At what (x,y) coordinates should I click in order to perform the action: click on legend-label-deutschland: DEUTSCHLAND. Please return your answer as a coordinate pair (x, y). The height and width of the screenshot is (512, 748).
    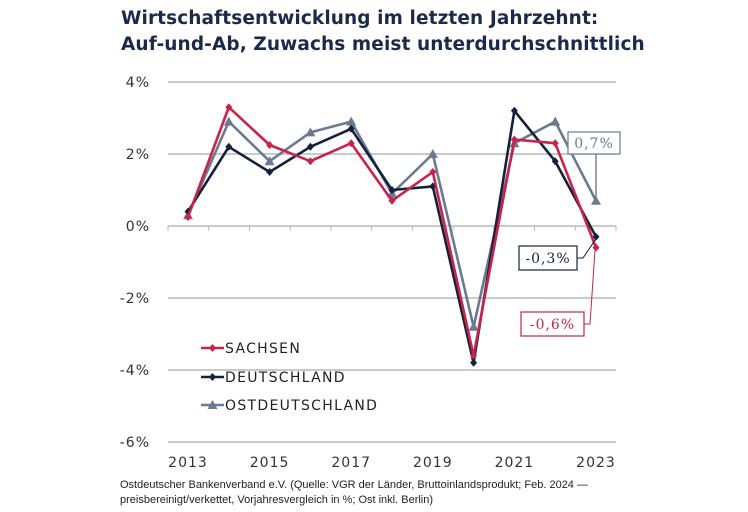
    Looking at the image, I should click on (285, 378).